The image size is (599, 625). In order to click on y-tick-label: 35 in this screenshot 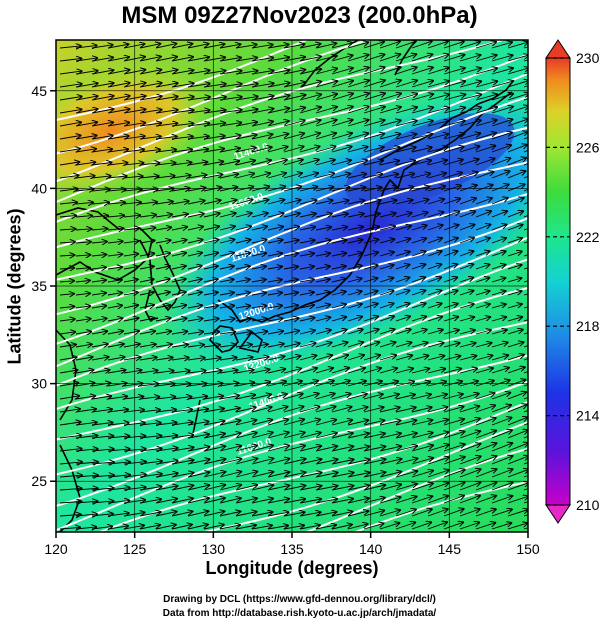, I will do `click(39, 286)`.